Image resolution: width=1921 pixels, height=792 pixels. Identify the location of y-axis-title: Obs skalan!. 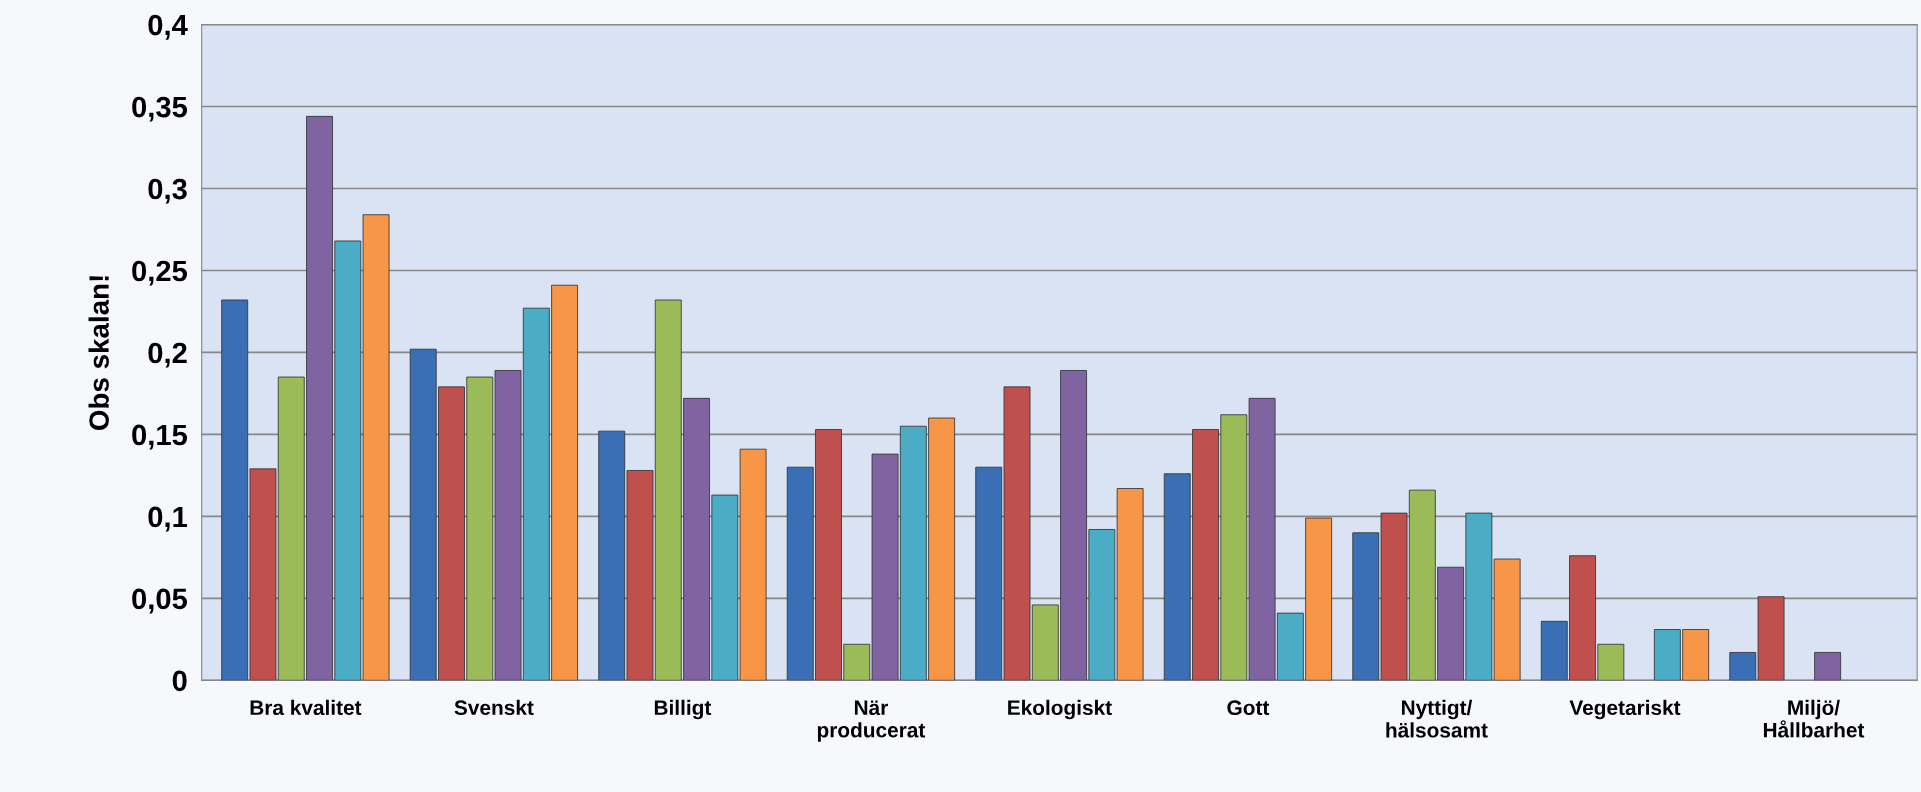
(98, 353).